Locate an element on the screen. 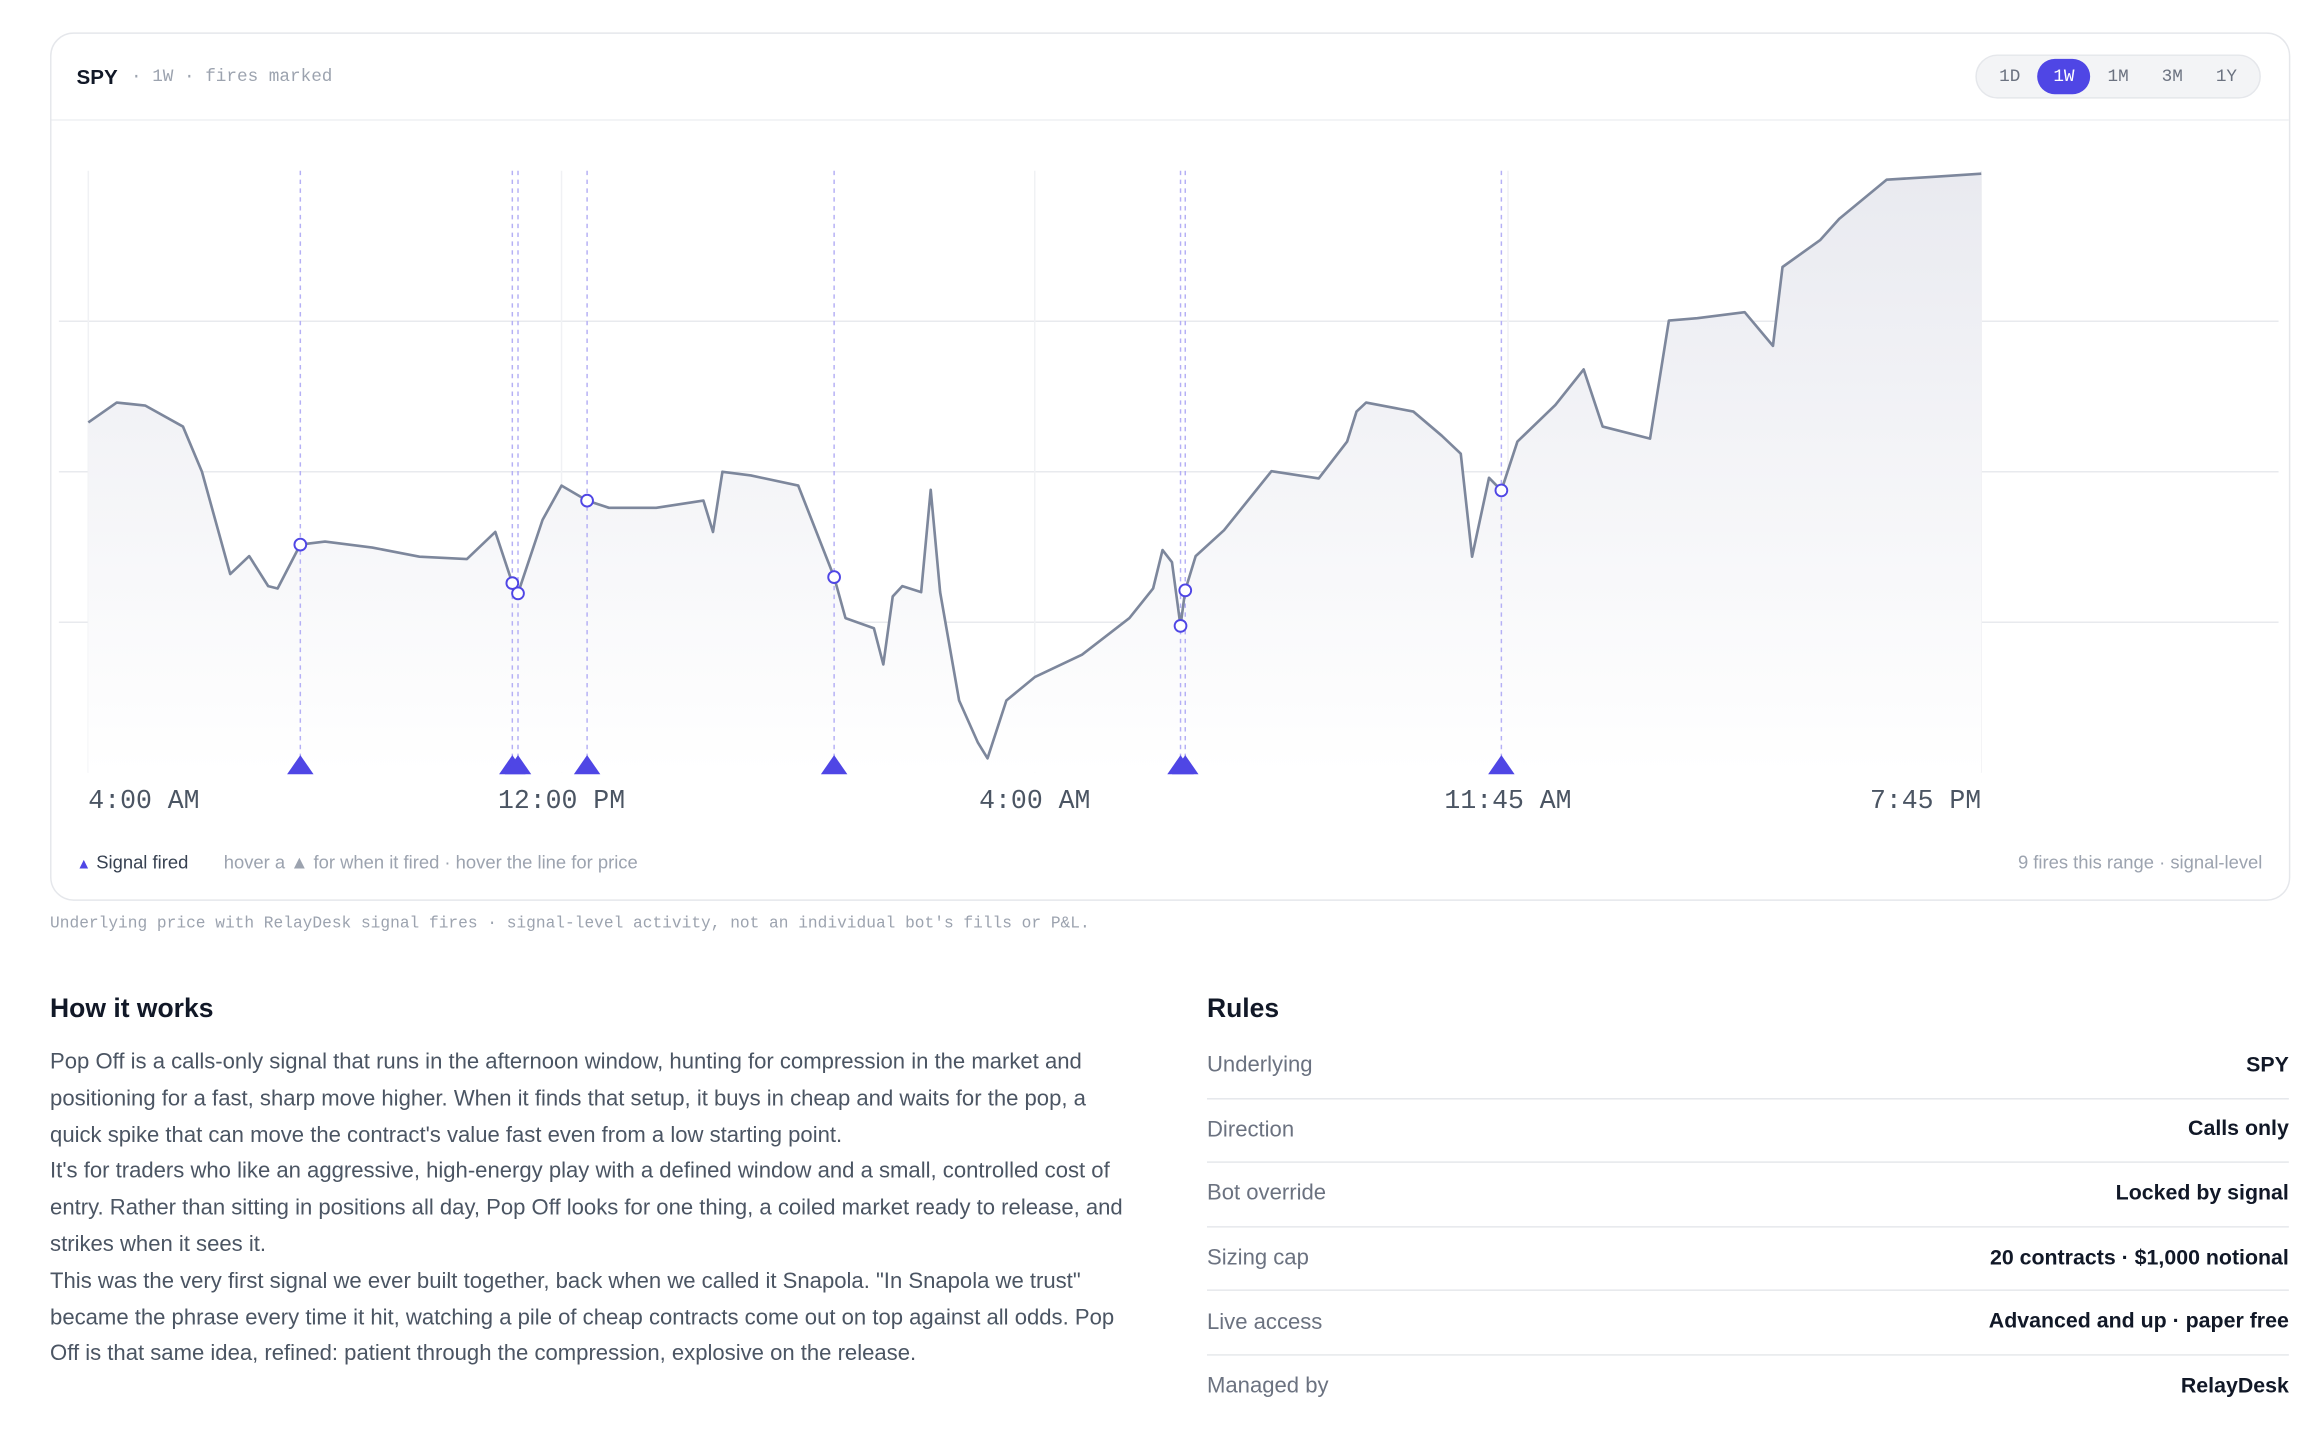  section-title: Rules is located at coordinates (1243, 1008).